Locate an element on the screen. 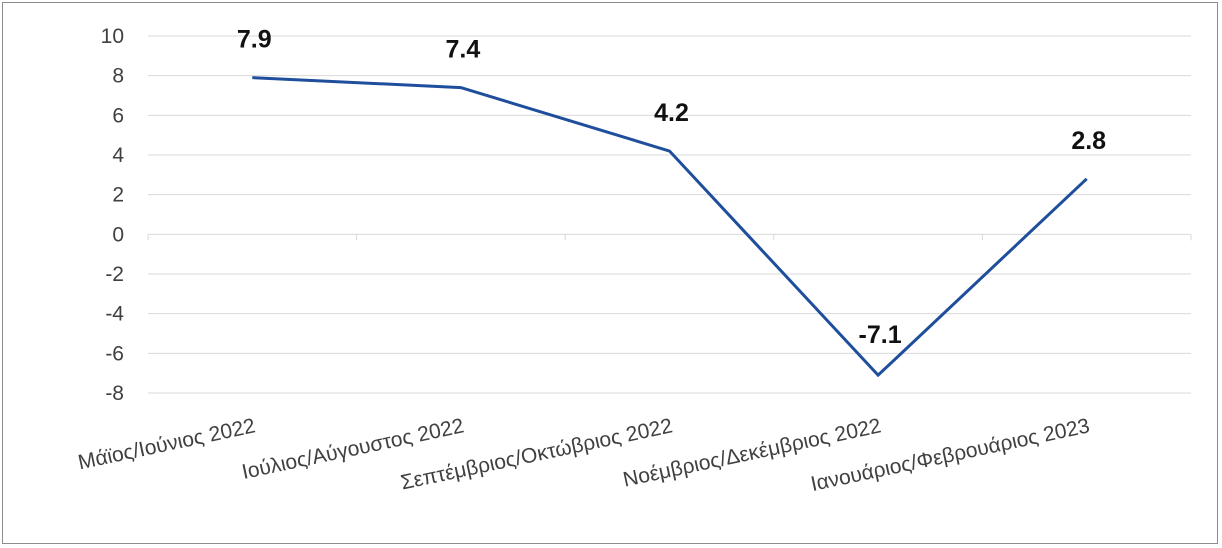 The width and height of the screenshot is (1222, 548). y-tick-label: 8 is located at coordinates (118, 76).